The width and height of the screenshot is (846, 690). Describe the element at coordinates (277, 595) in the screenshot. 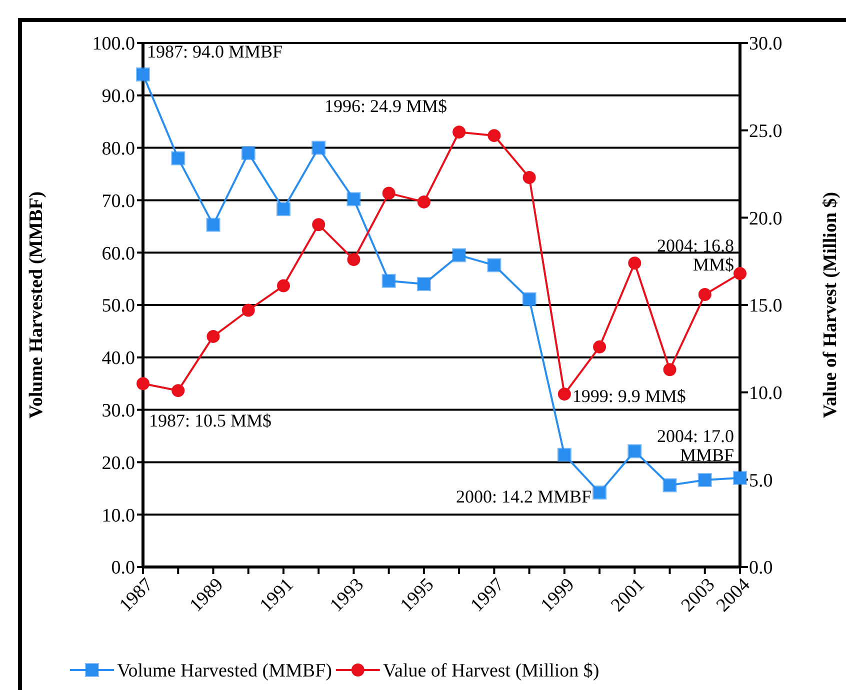

I see `x-tick-label: 1991` at that location.